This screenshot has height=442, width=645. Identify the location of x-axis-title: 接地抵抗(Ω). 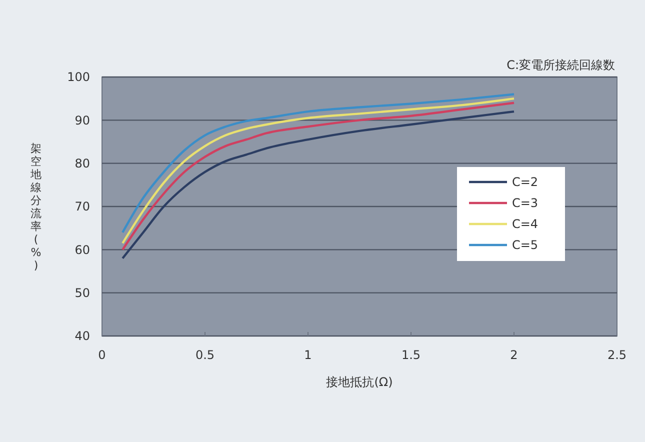
(359, 382).